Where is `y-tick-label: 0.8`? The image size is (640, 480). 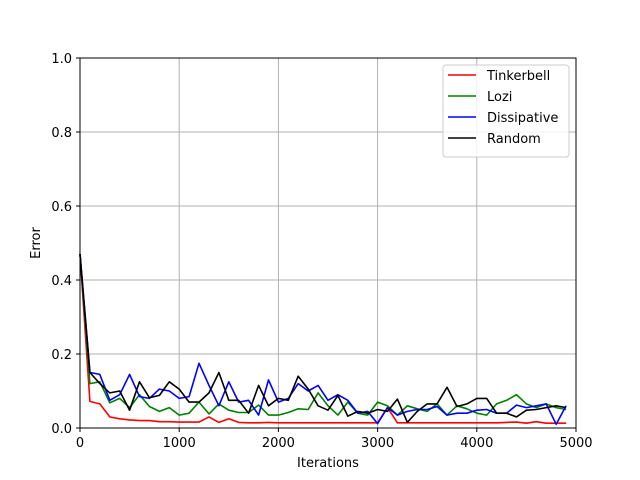
y-tick-label: 0.8 is located at coordinates (61, 133).